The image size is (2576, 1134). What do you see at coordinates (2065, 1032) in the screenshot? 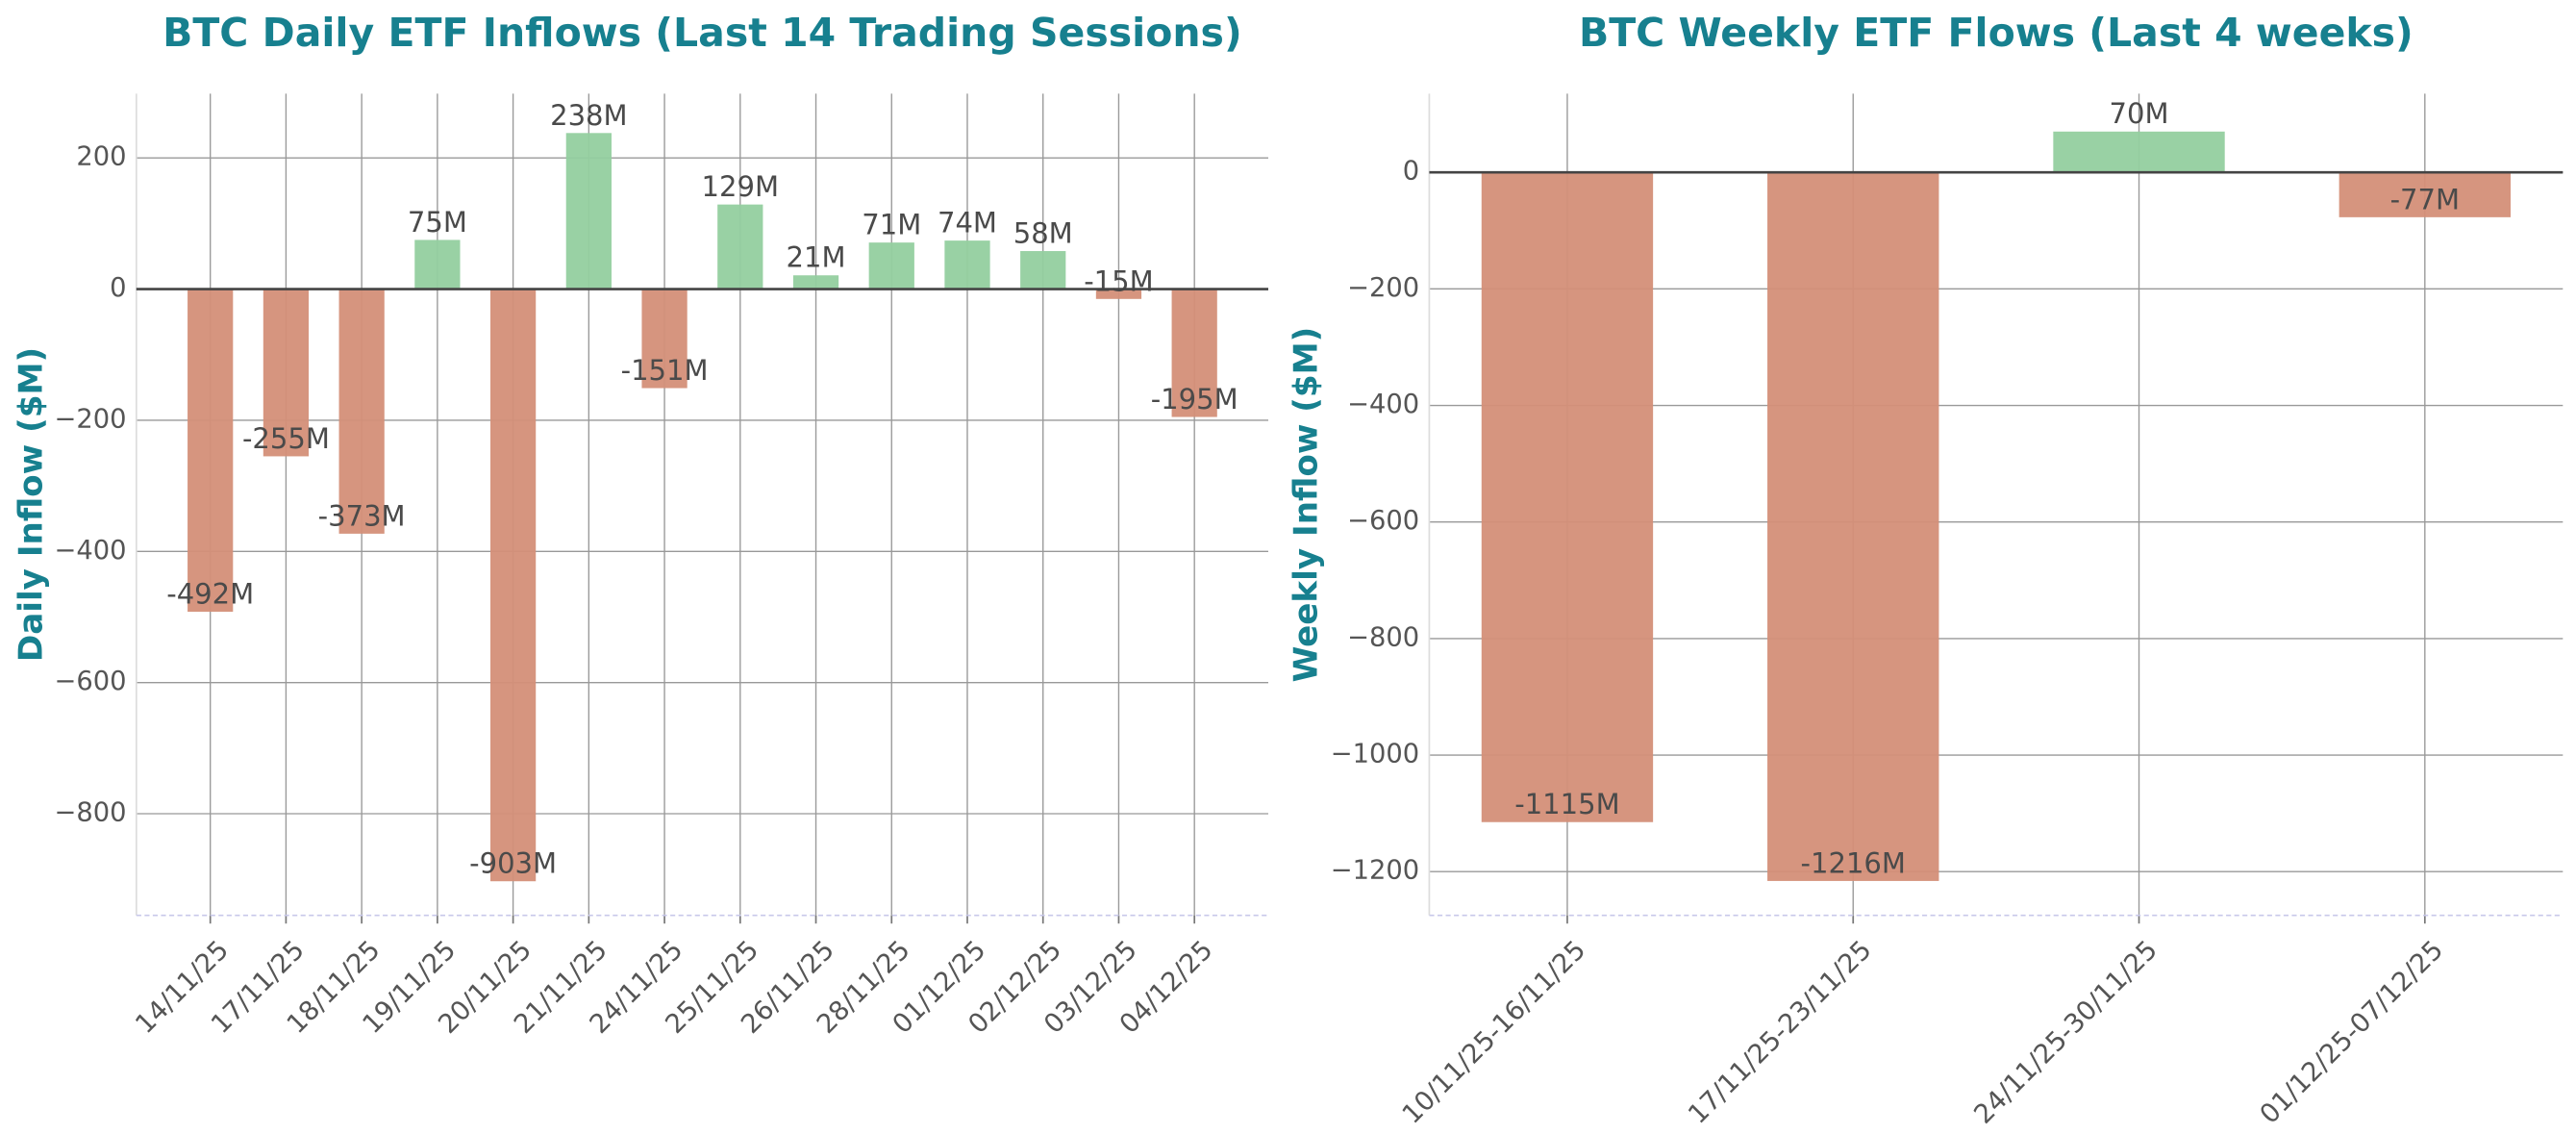
I see `x-tick-label: 24/11/25-30/11/25` at bounding box center [2065, 1032].